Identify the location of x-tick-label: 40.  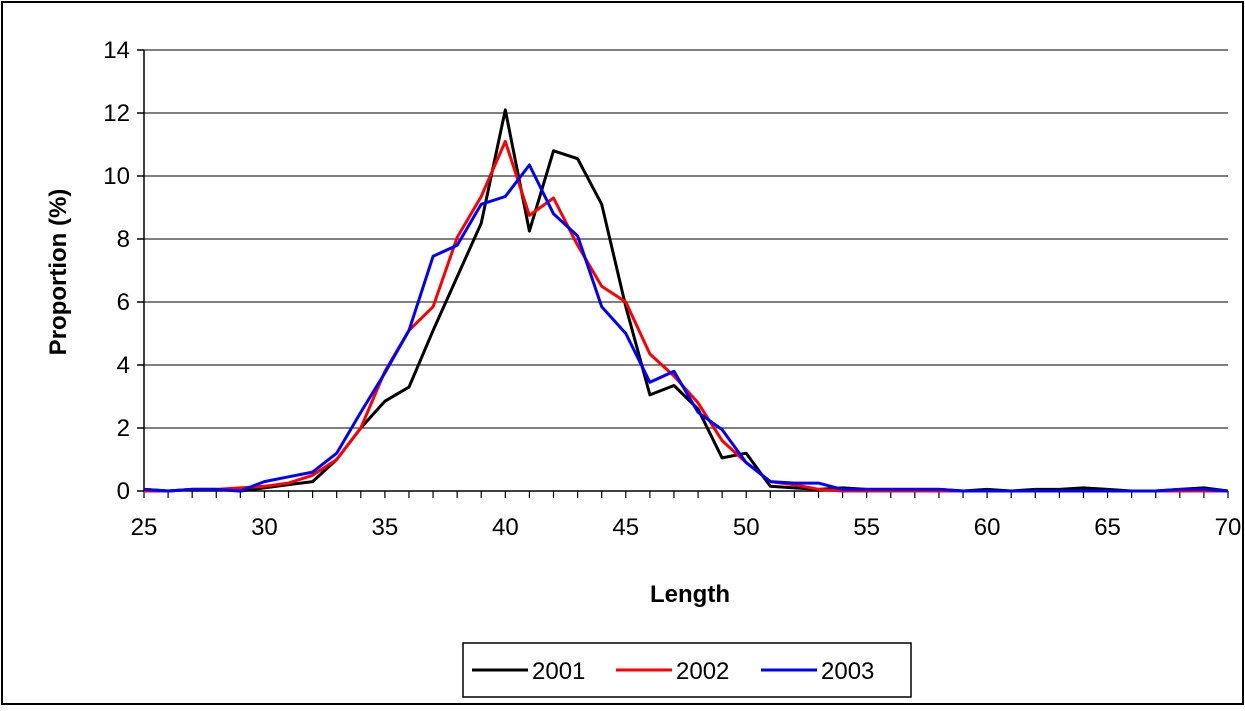
(505, 527).